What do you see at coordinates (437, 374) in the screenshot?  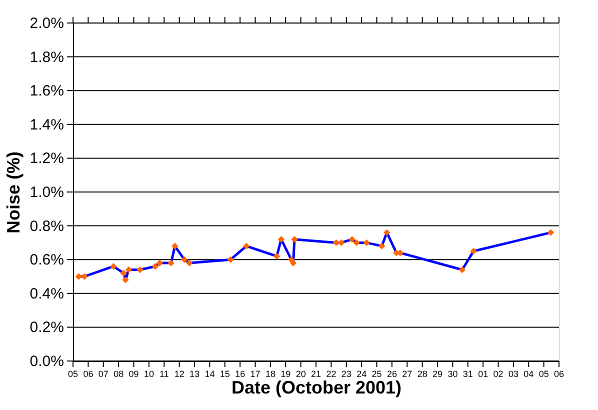 I see `x-tick-label: 29` at bounding box center [437, 374].